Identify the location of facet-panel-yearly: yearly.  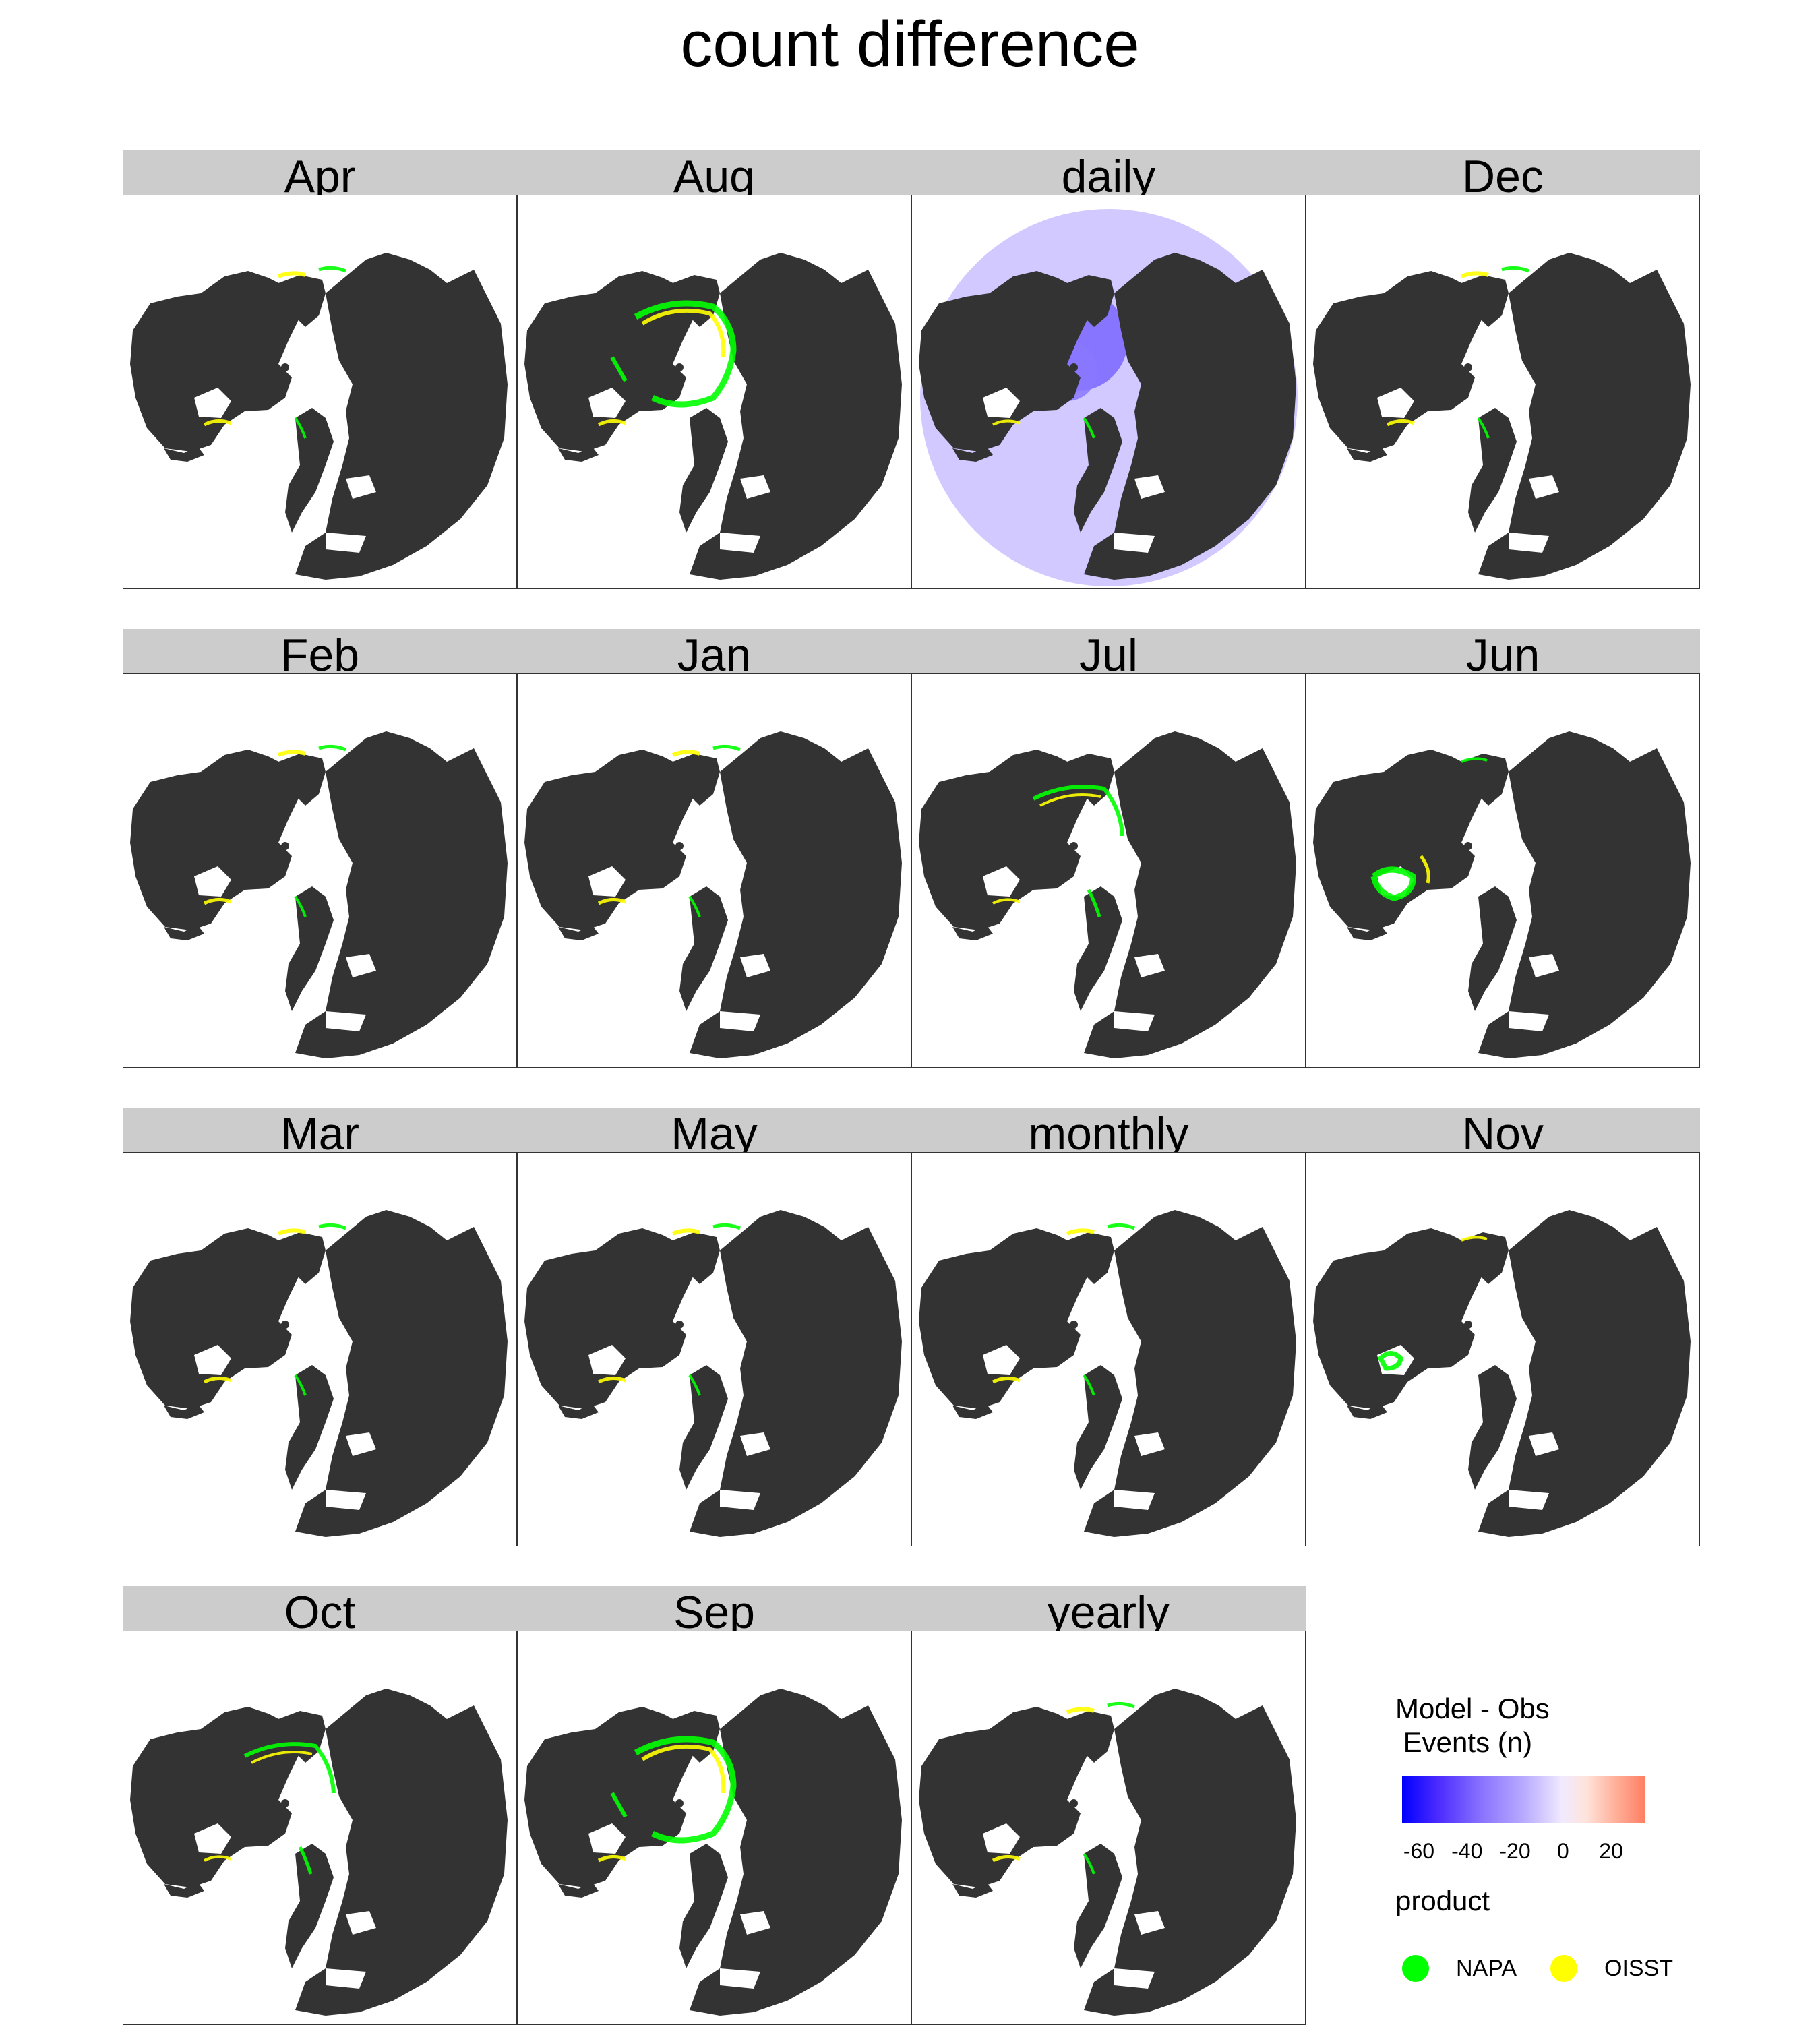
(1108, 1805).